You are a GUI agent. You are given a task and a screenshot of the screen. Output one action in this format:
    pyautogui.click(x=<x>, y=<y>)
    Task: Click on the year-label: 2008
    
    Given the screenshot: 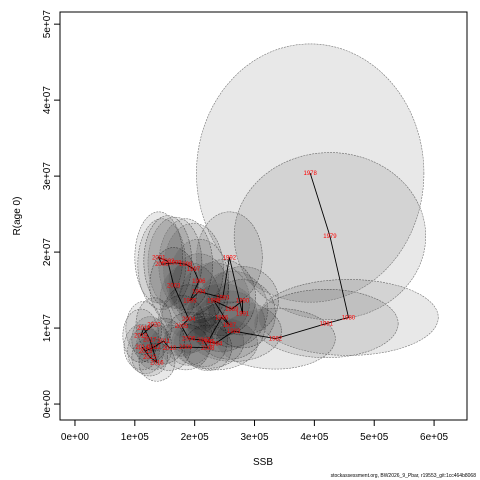 What is the action you would take?
    pyautogui.click(x=208, y=349)
    